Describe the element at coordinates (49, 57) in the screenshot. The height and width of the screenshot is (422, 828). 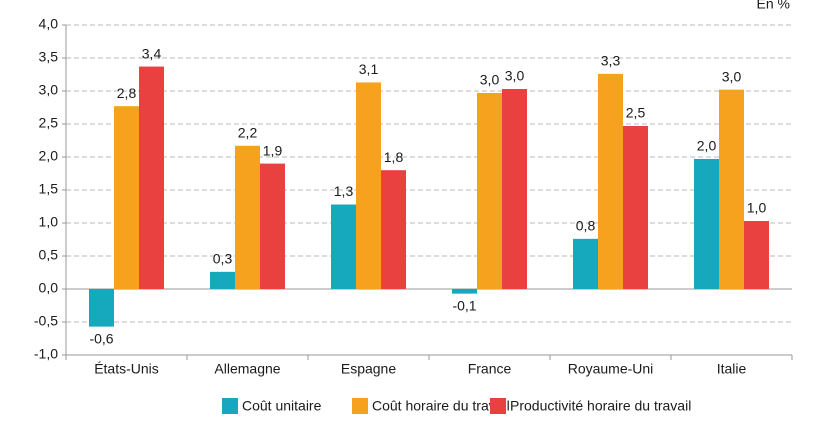
I see `y-tick-label: 3,5` at that location.